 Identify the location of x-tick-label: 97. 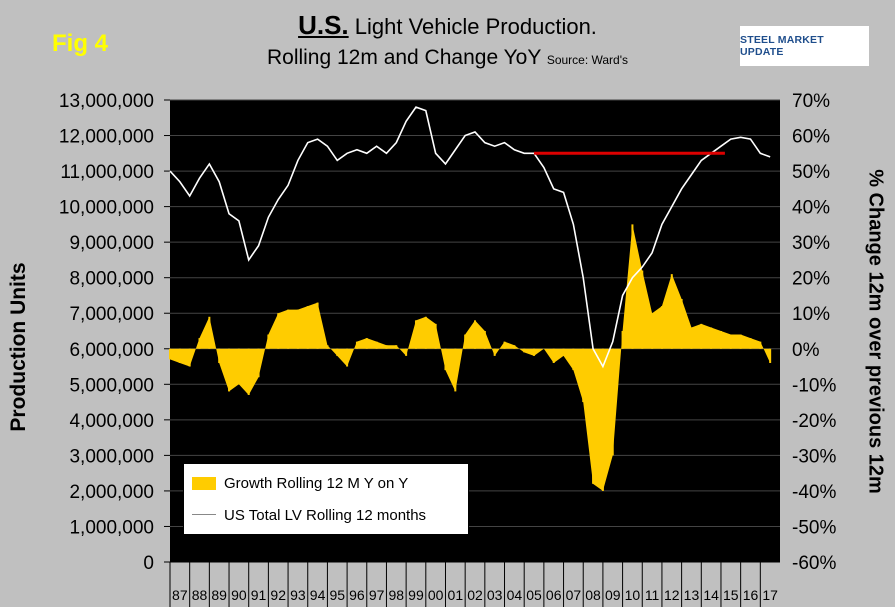
(377, 595).